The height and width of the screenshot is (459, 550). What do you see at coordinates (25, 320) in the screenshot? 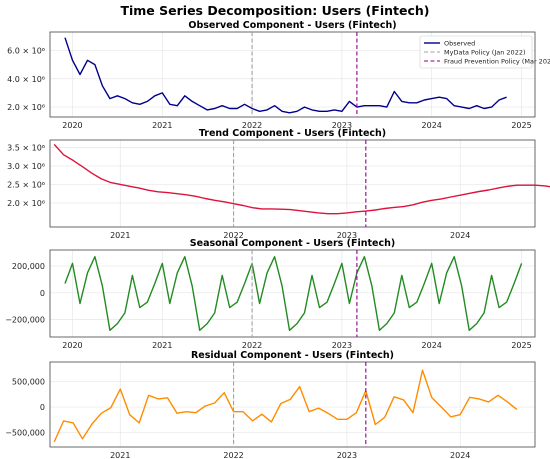
I see `seasonal-ytick-label: −200,000` at bounding box center [25, 320].